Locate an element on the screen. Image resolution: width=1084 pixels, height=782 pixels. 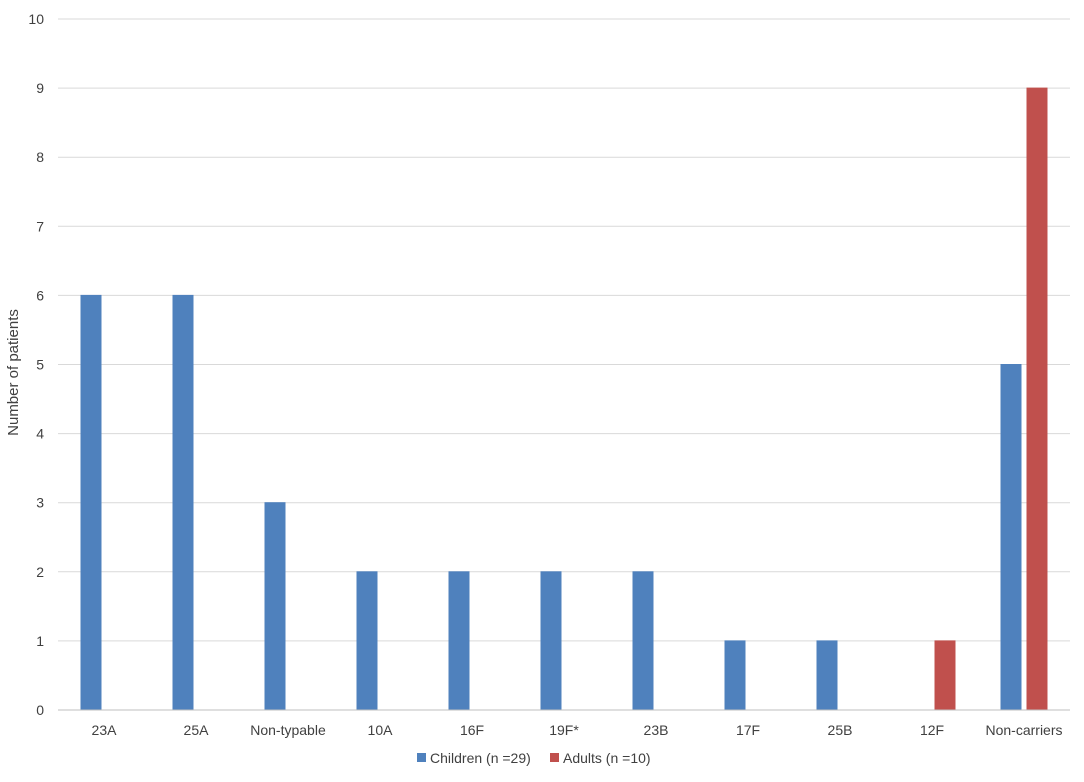
x-tick-label: 12F is located at coordinates (932, 730).